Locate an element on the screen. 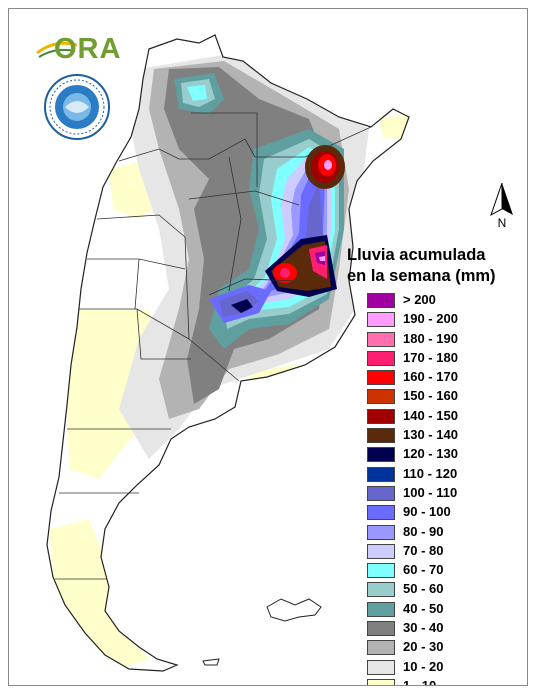 This screenshot has width=538, height=696. legend-label: 80 - 90 is located at coordinates (423, 531).